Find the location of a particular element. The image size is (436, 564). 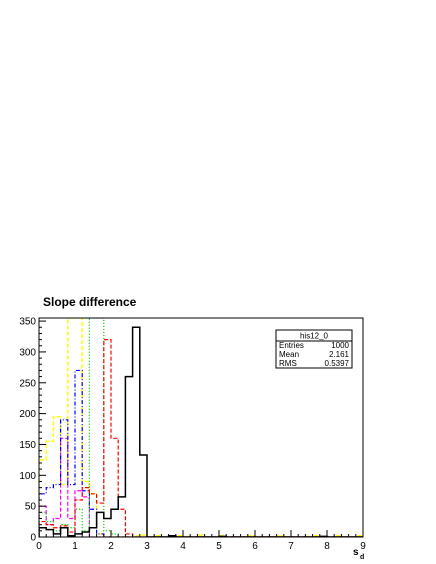

x-tick-label: 7 is located at coordinates (291, 546).